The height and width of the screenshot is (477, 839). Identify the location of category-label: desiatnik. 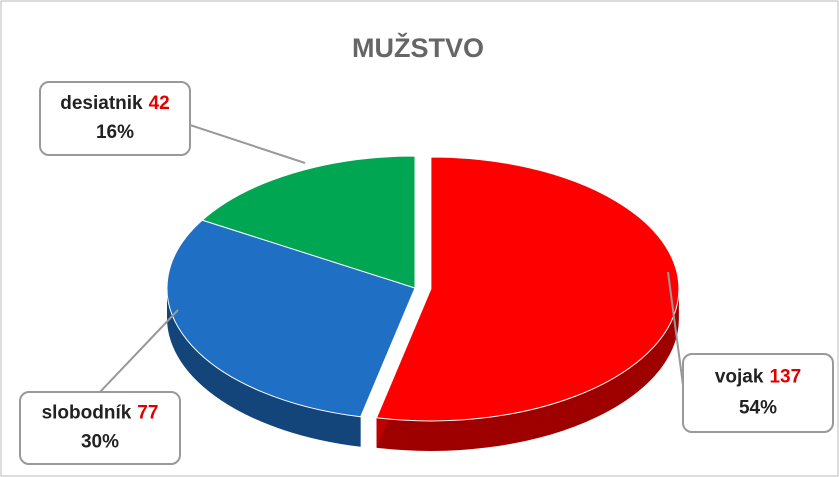
(101, 103).